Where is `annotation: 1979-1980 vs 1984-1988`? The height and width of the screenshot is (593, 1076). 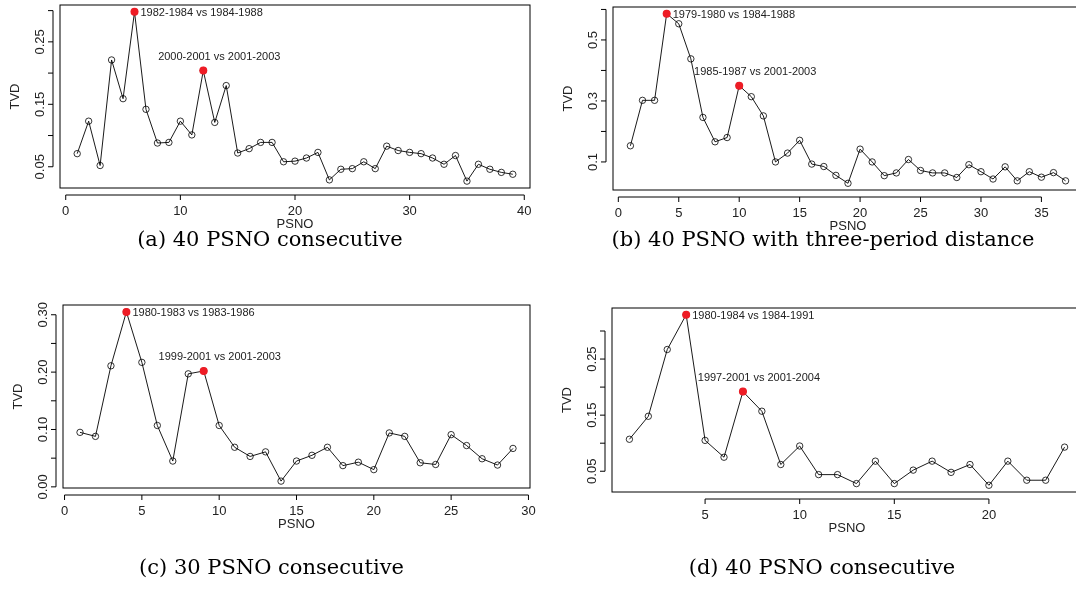
annotation: 1979-1980 vs 1984-1988 is located at coordinates (733, 13).